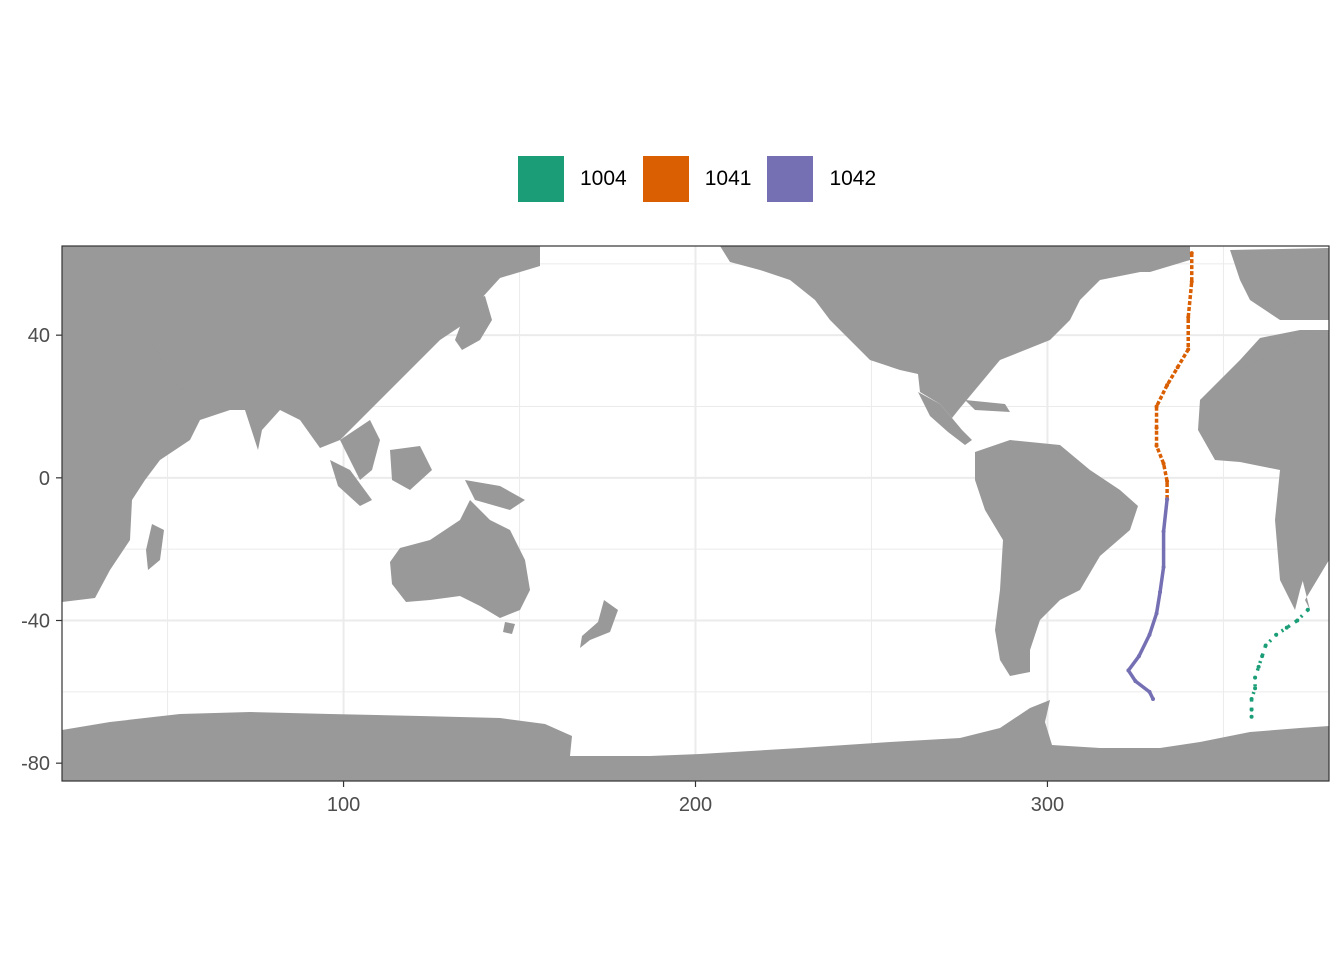 The width and height of the screenshot is (1344, 960). What do you see at coordinates (39, 336) in the screenshot?
I see `y-tick-label: 40` at bounding box center [39, 336].